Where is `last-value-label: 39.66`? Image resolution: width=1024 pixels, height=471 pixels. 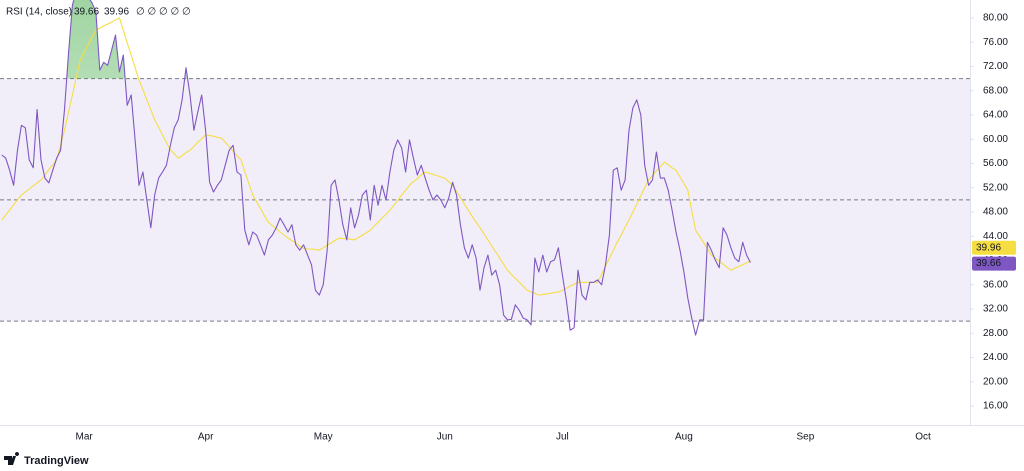
last-value-label: 39.66 is located at coordinates (988, 263).